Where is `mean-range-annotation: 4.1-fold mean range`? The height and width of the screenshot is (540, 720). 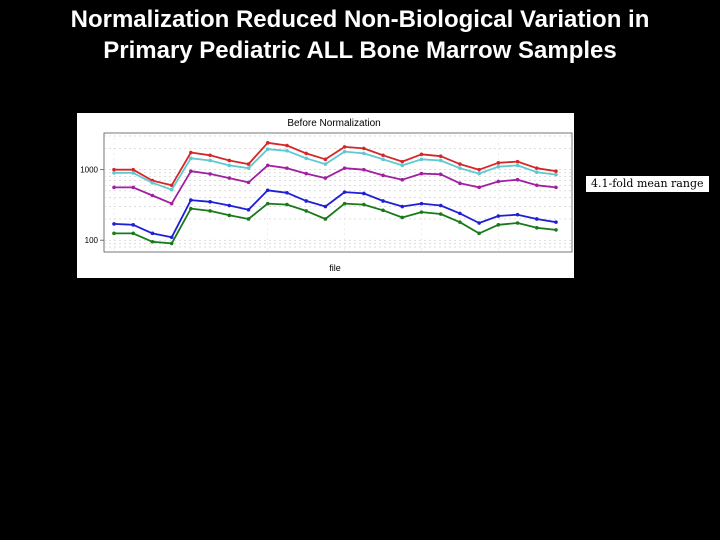 mean-range-annotation: 4.1-fold mean range is located at coordinates (647, 184).